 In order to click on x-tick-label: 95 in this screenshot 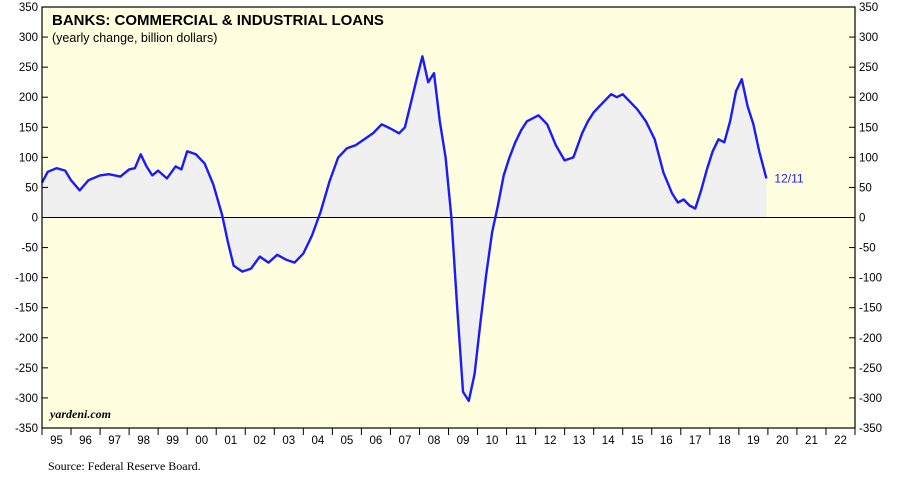, I will do `click(56, 441)`.